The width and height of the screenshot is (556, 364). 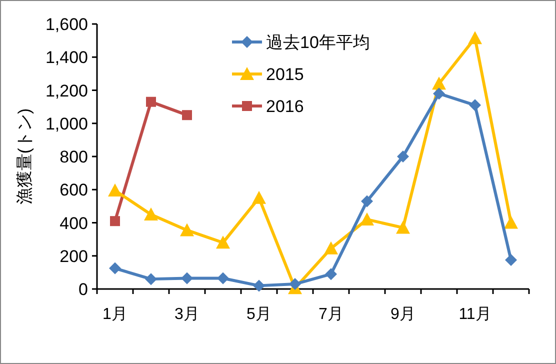 I want to click on x-tick-label: 3月, so click(x=187, y=314).